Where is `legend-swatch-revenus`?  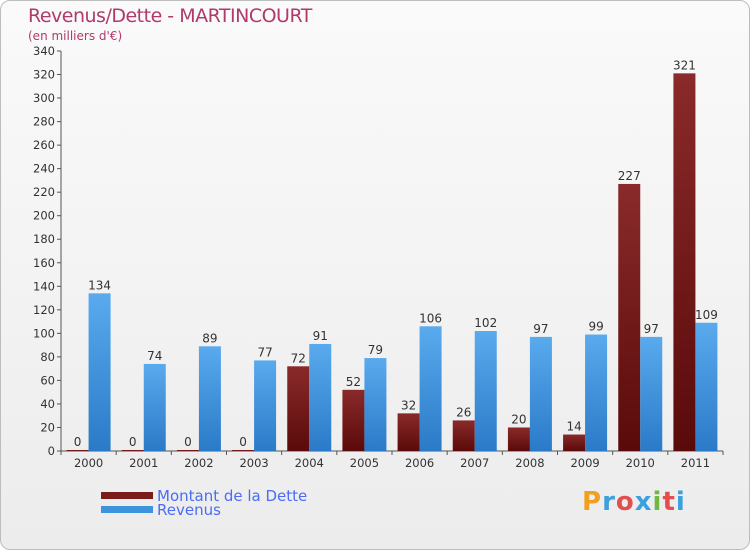 legend-swatch-revenus is located at coordinates (127, 509).